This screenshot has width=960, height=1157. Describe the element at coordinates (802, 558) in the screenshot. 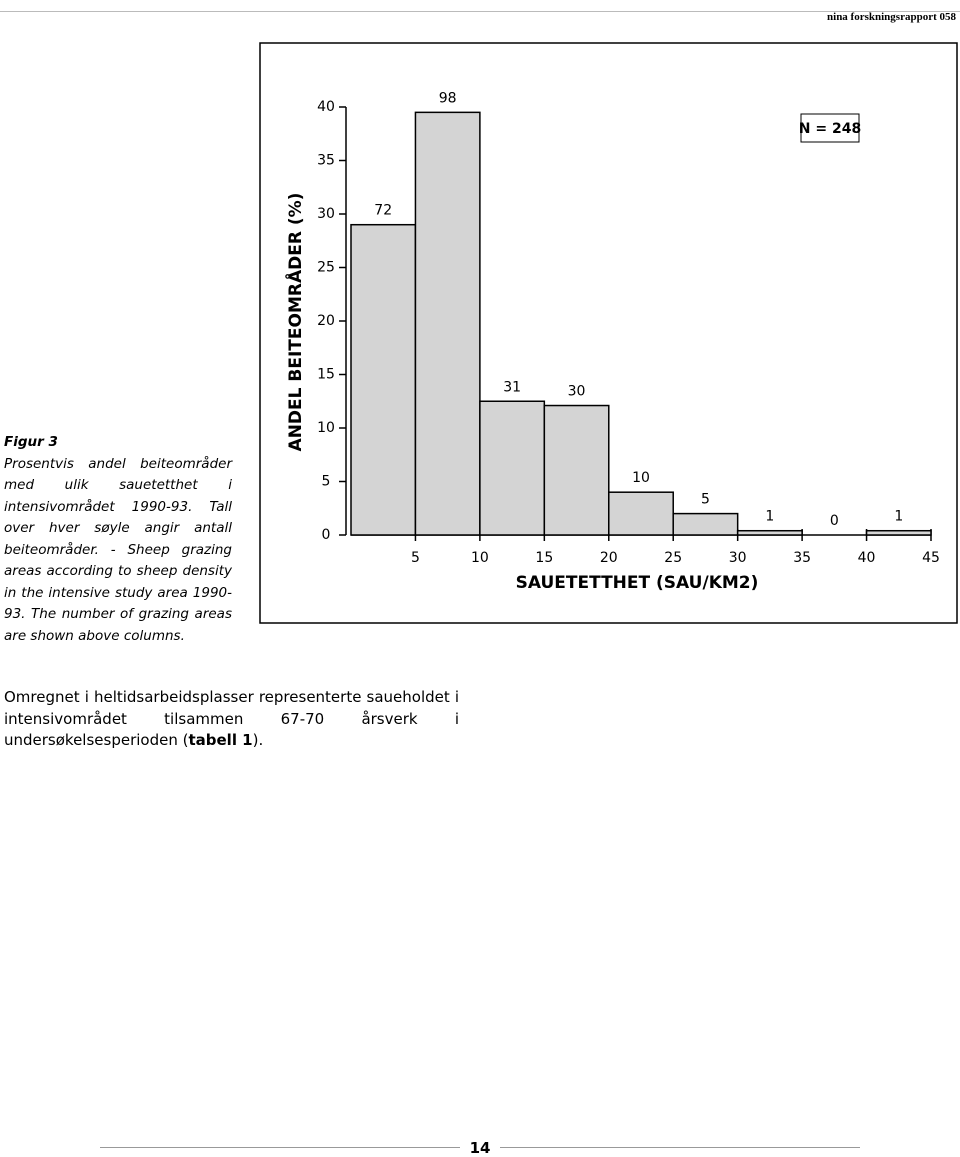

I see `x-tick-label: 35` at that location.